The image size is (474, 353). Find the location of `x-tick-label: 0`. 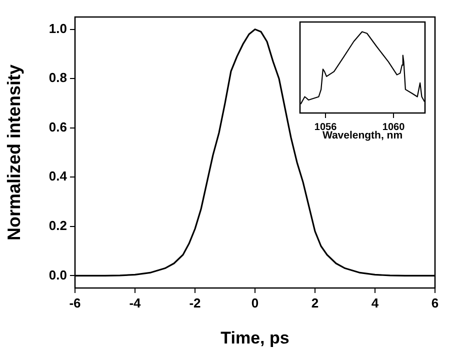

x-tick-label: 0 is located at coordinates (255, 302).